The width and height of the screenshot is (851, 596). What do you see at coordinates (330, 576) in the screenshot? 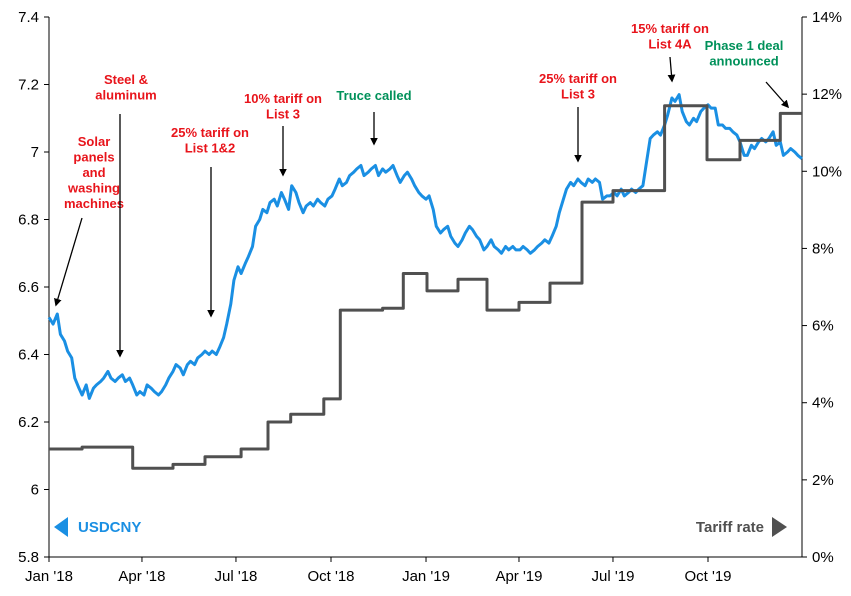
I see `x-tick-label: Oct '18` at bounding box center [330, 576].